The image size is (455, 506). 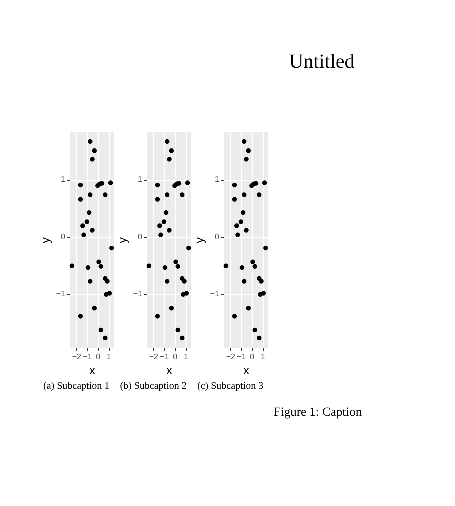 I want to click on text: (b) Subcaption 2, so click(x=153, y=386).